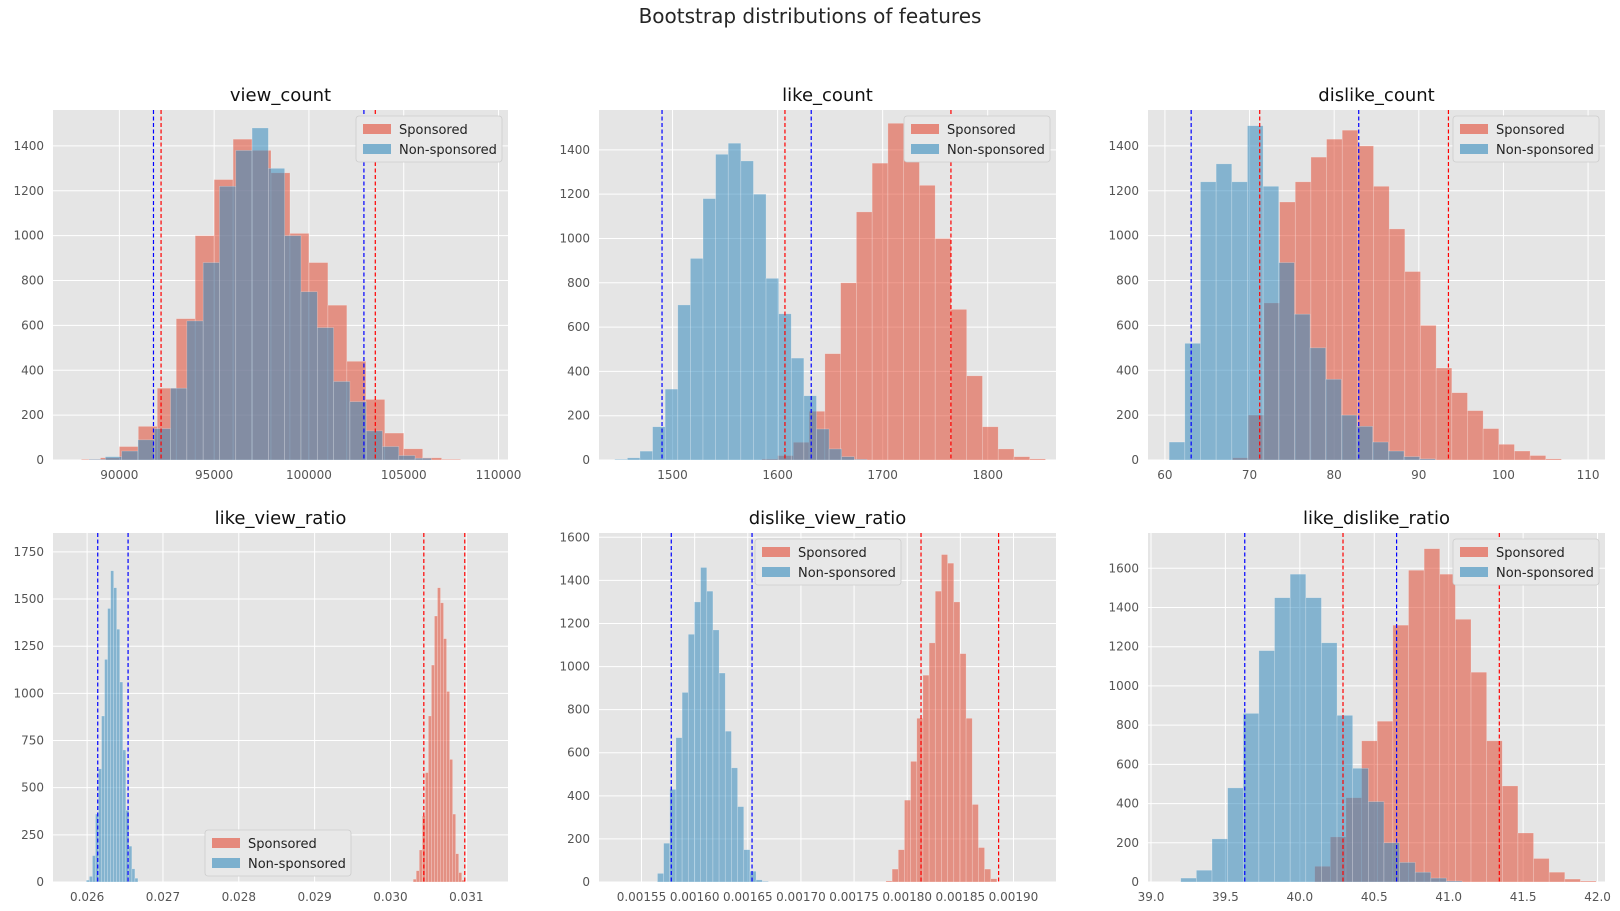 The width and height of the screenshot is (1620, 911). Describe the element at coordinates (377, 149) in the screenshot. I see `legend-swatch-non-sponsored` at that location.